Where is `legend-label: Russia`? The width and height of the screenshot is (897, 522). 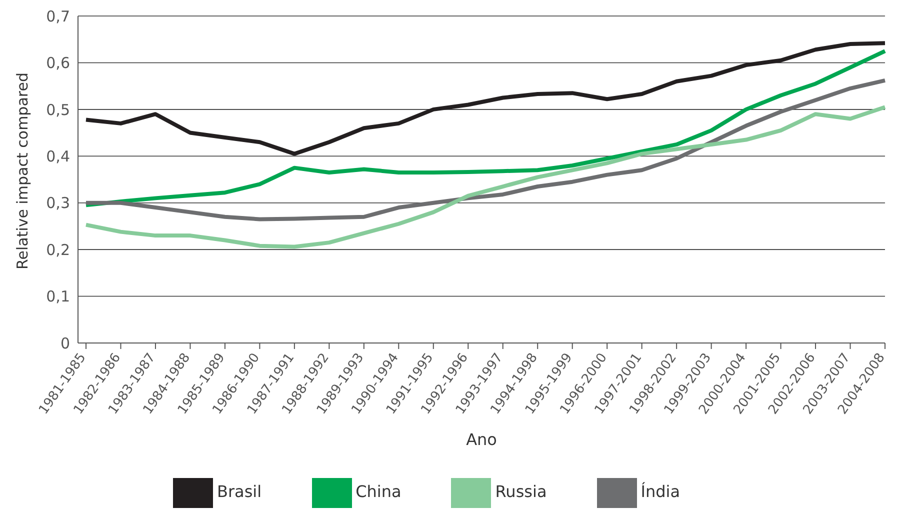 legend-label: Russia is located at coordinates (521, 492).